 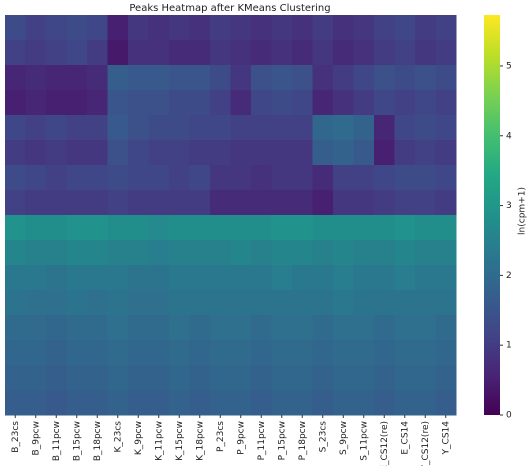 What do you see at coordinates (221, 436) in the screenshot?
I see `x-tick-label: P_23cs` at bounding box center [221, 436].